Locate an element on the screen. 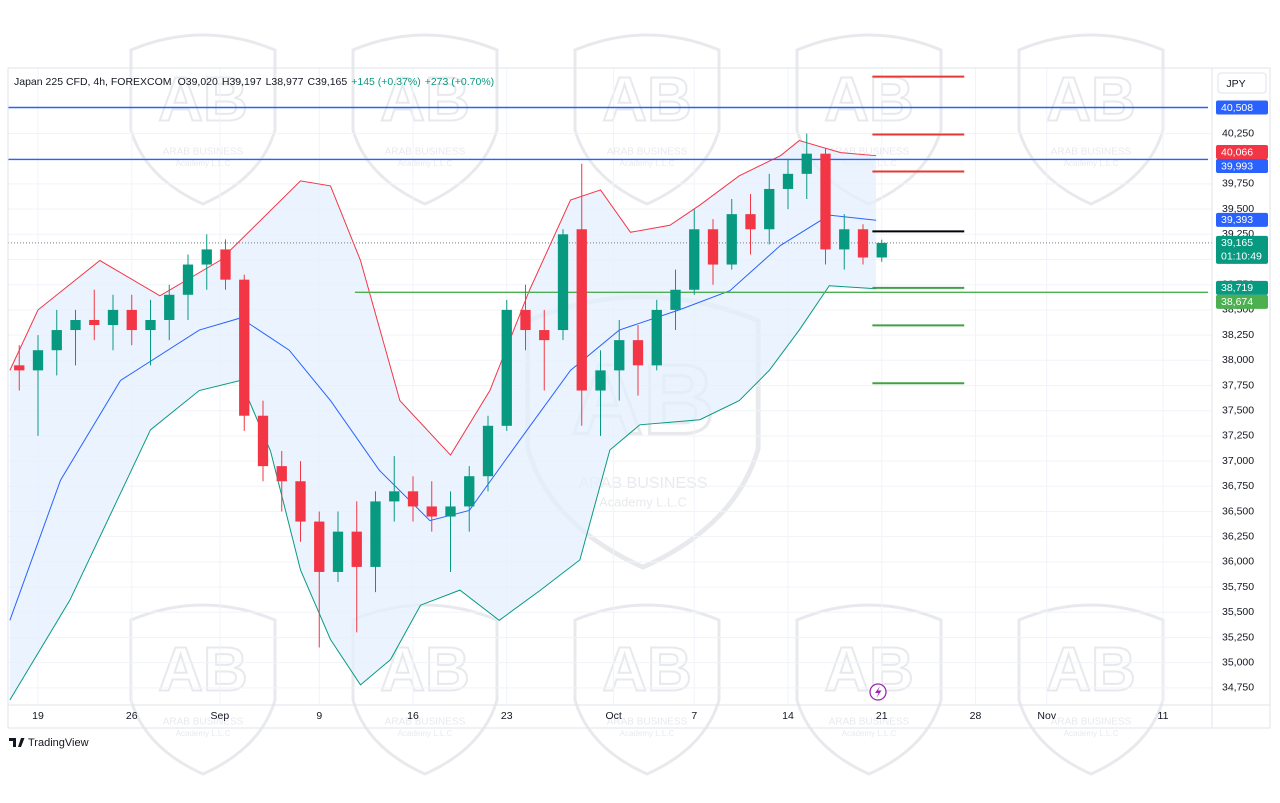 Image resolution: width=1280 pixels, height=803 pixels. price-label: 40,066 is located at coordinates (1237, 152).